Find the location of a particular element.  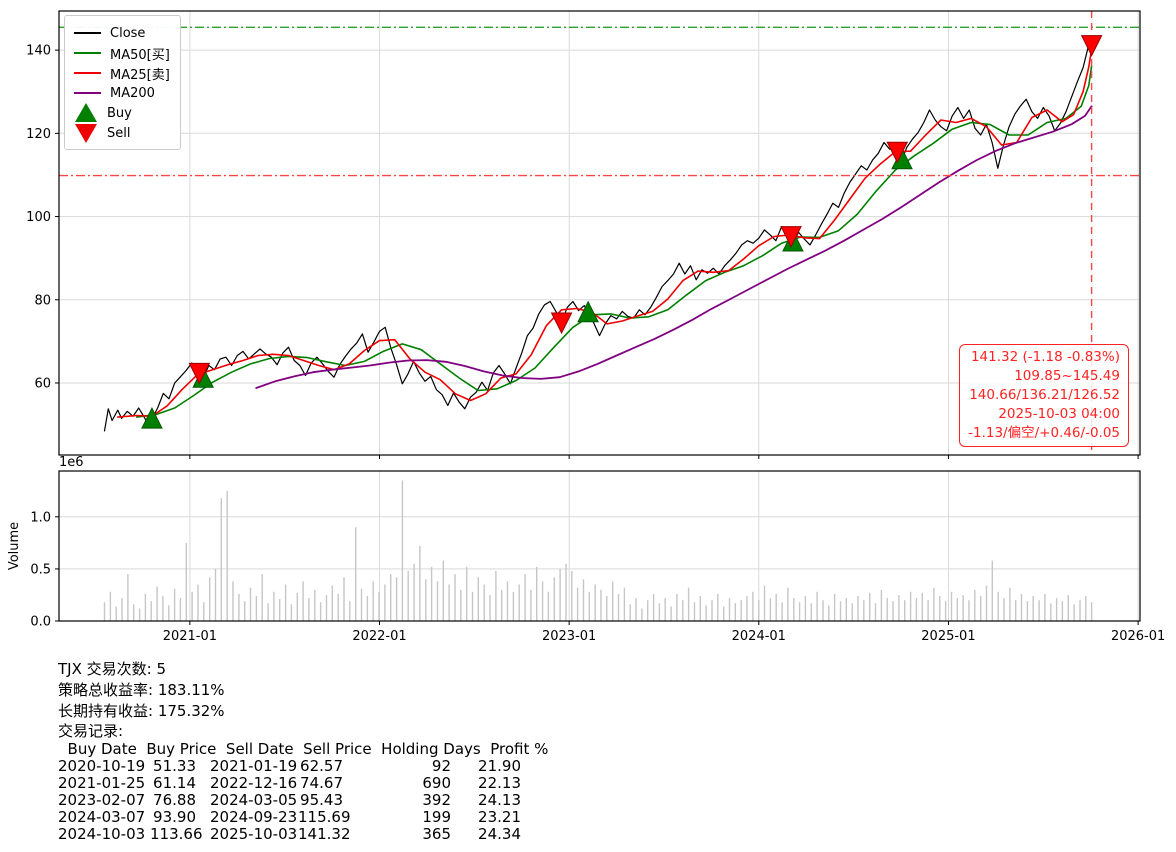

trade-record-row: 2021-01-25 61.14 2022-12-16 74.67 690 22.13 is located at coordinates (303, 783).